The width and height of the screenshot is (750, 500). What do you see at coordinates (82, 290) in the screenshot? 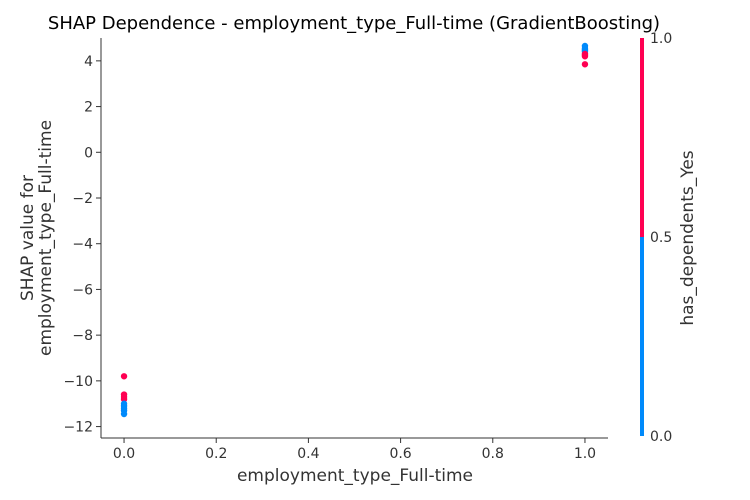
I see `y-tick-label: −6` at bounding box center [82, 290].